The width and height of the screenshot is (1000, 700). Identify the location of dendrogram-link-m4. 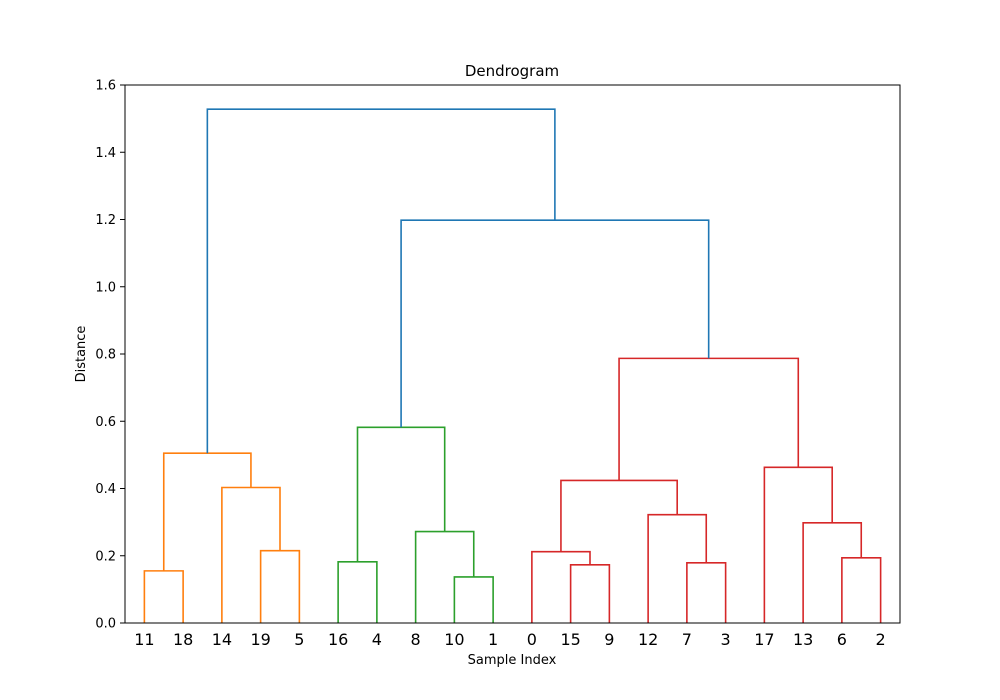
(207, 511).